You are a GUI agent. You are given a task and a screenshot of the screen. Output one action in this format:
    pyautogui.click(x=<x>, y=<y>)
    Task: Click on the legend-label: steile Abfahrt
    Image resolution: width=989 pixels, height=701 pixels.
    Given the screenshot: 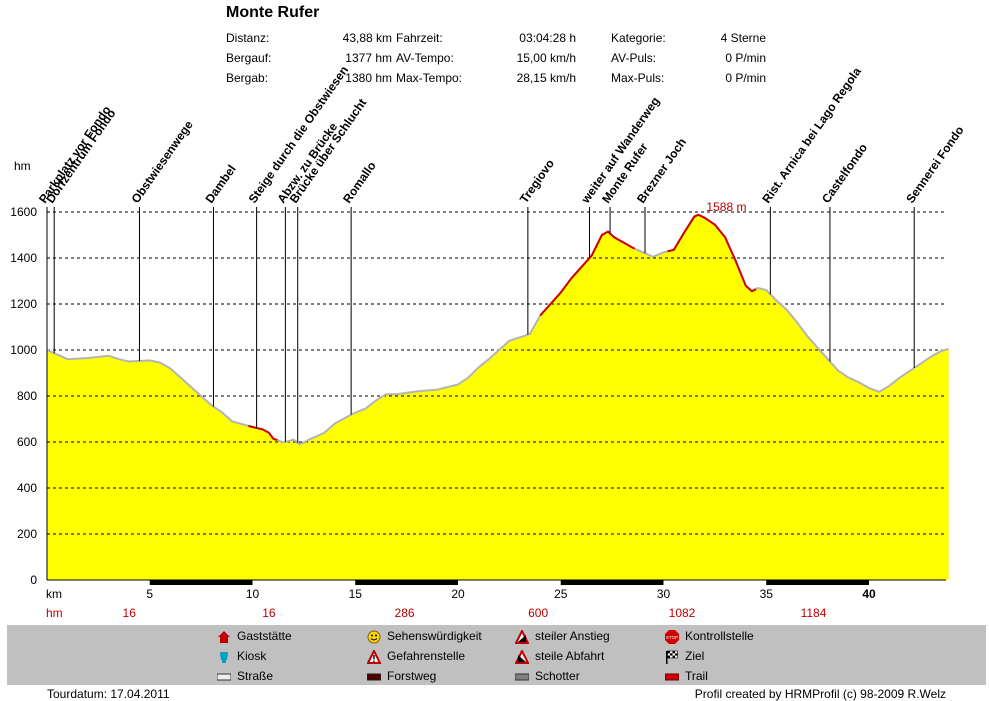 What is the action you would take?
    pyautogui.click(x=570, y=656)
    